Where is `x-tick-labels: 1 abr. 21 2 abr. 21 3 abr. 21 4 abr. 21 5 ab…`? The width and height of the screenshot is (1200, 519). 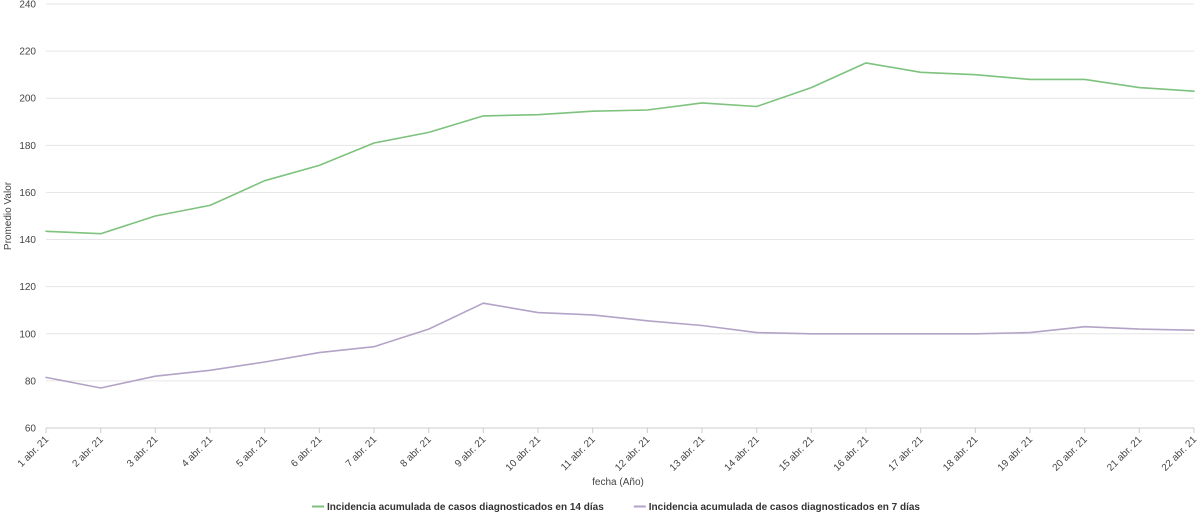 x-tick-labels: 1 abr. 21 2 abr. 21 3 abr. 21 4 abr. 21 5 ab… is located at coordinates (608, 454).